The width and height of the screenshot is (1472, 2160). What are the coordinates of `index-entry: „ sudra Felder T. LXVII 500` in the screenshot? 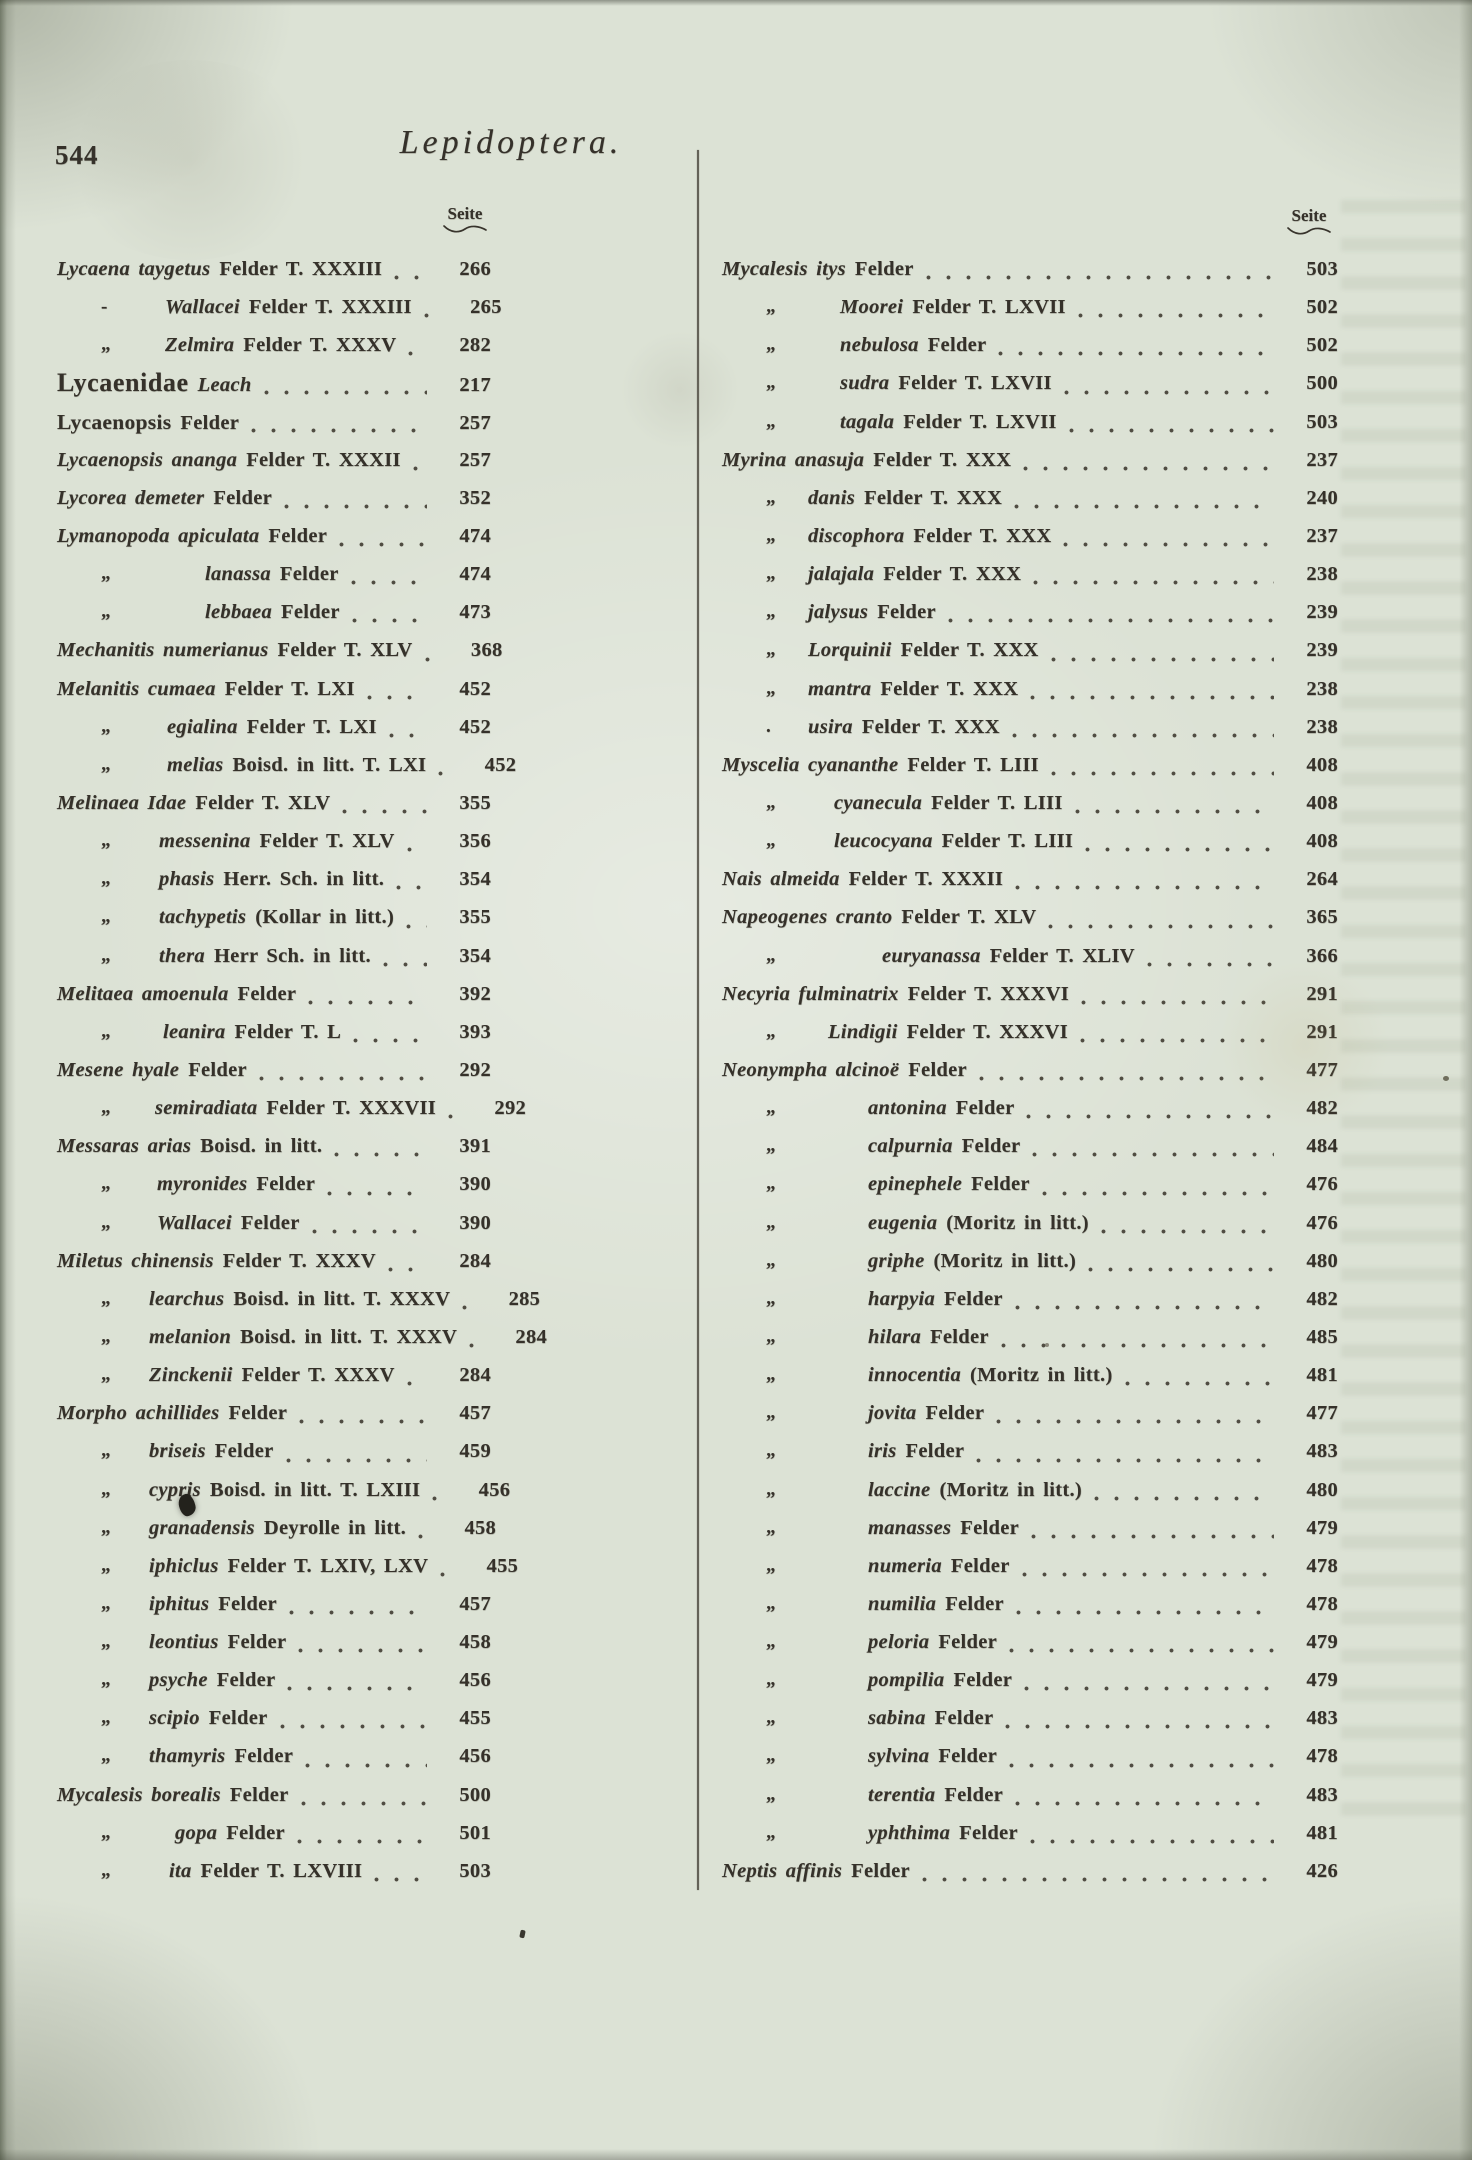 It's located at (1030, 383).